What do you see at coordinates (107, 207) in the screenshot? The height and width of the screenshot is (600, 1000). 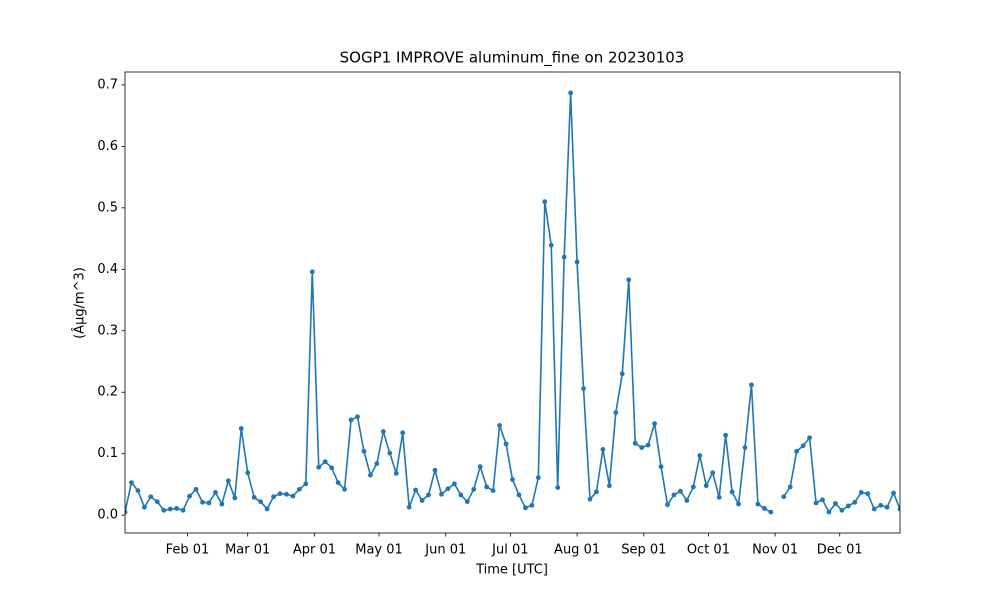 I see `y-tick-label: 0.5` at bounding box center [107, 207].